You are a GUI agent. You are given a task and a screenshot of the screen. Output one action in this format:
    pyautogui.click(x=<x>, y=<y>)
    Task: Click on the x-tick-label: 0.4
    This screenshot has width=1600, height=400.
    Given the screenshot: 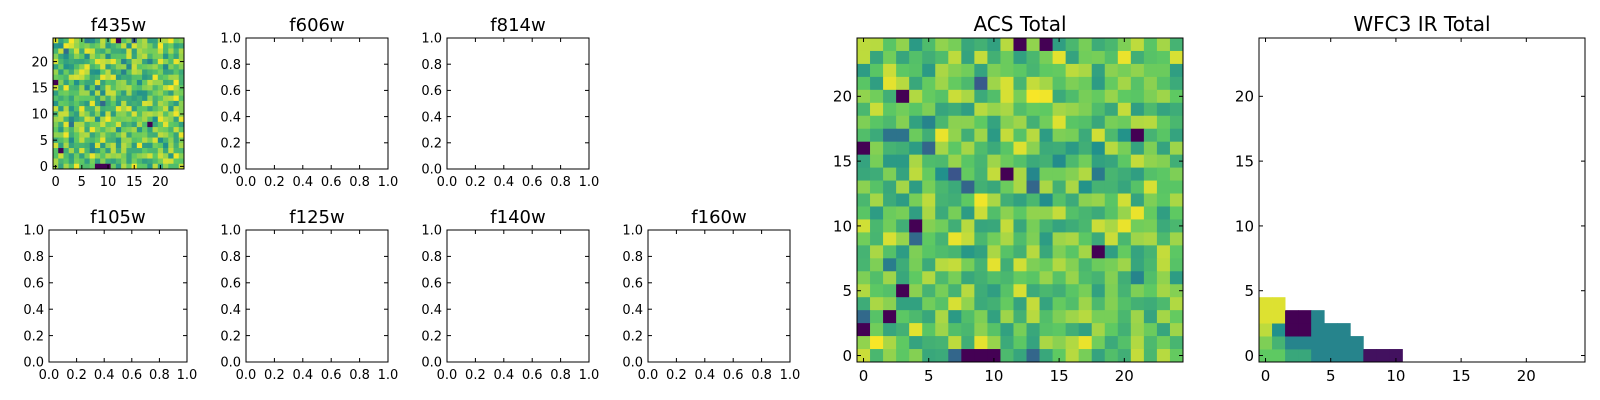 What is the action you would take?
    pyautogui.click(x=302, y=182)
    